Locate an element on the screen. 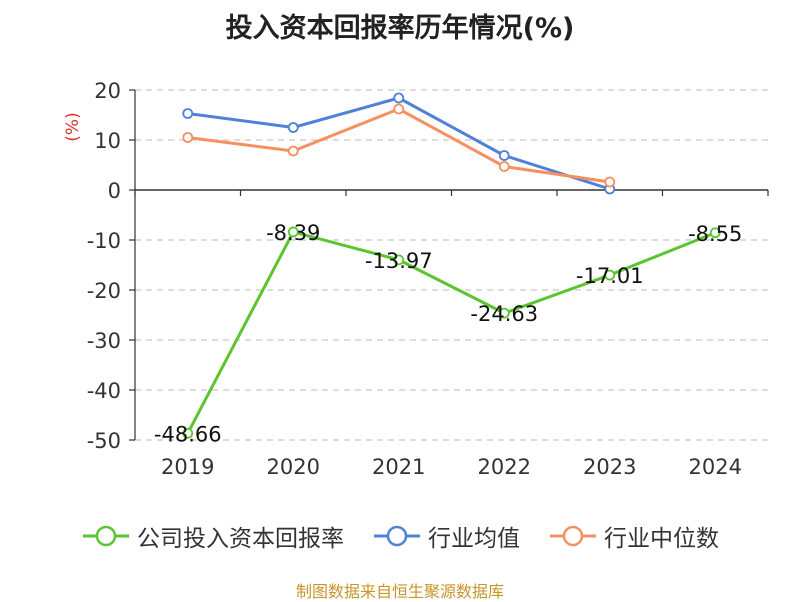 The image size is (800, 602). data-label: -8.39 is located at coordinates (293, 233).